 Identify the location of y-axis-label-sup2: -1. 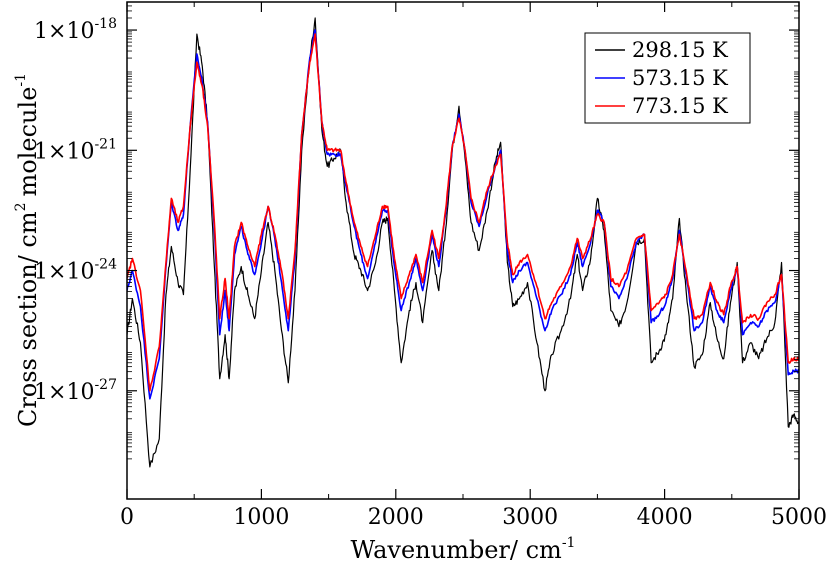
(21, 80).